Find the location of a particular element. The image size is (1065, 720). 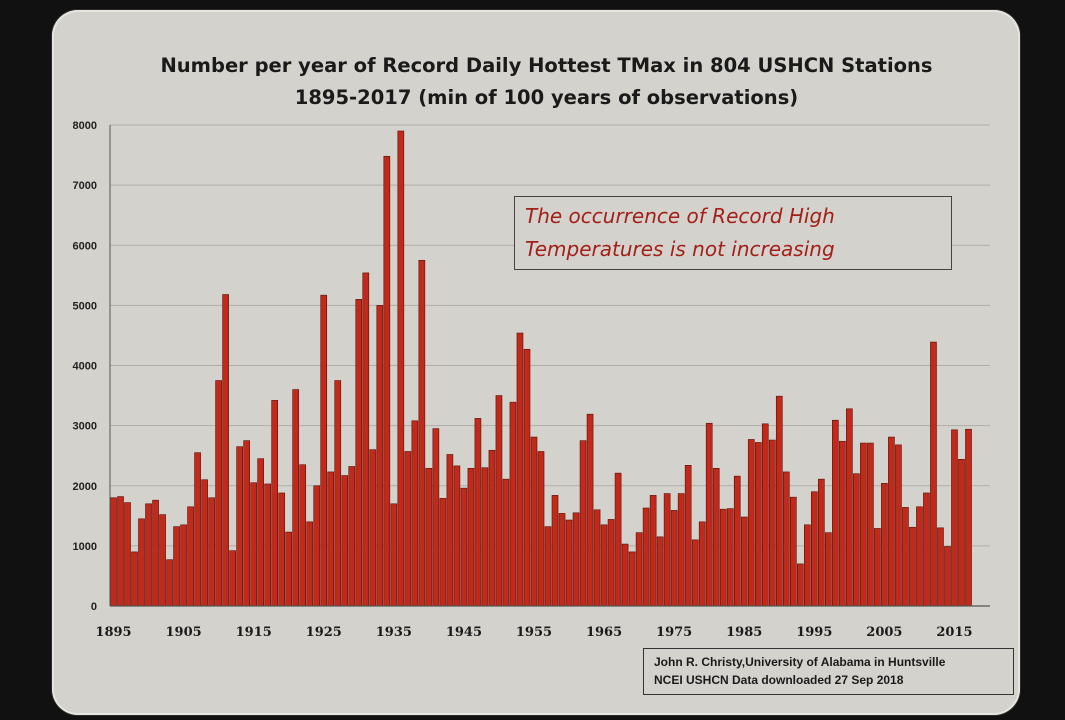

bar-1918 is located at coordinates (275, 503).